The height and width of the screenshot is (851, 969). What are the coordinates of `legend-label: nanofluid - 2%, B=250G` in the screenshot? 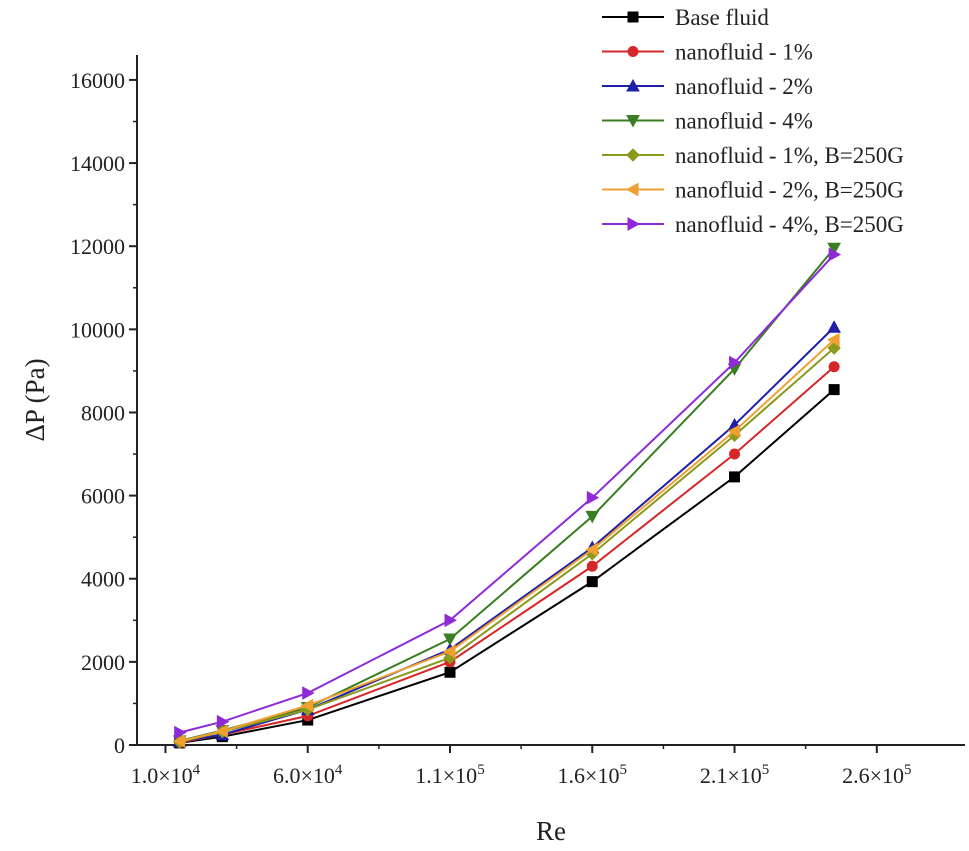 It's located at (789, 190).